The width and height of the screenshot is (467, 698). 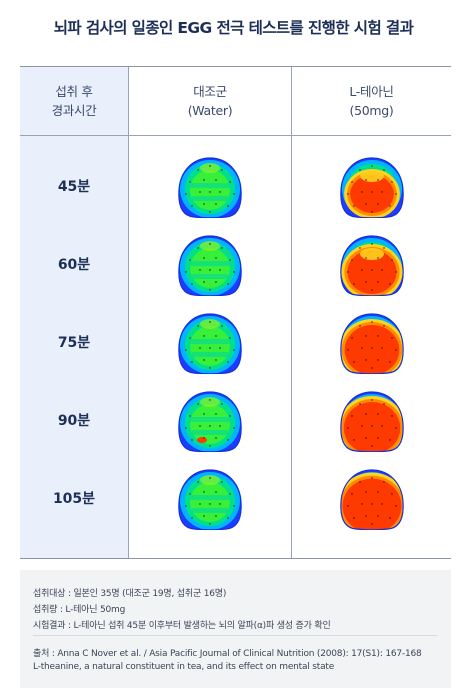 I want to click on table-row: 90분, so click(x=235, y=420).